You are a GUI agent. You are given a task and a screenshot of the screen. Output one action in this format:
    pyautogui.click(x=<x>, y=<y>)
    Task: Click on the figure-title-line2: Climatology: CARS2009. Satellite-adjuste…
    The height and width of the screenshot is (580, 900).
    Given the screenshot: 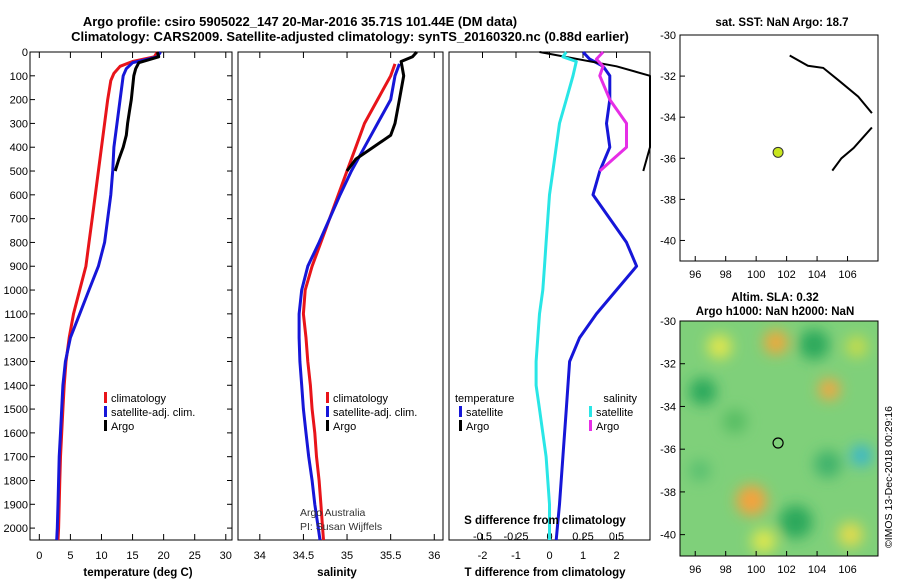 What is the action you would take?
    pyautogui.click(x=350, y=36)
    